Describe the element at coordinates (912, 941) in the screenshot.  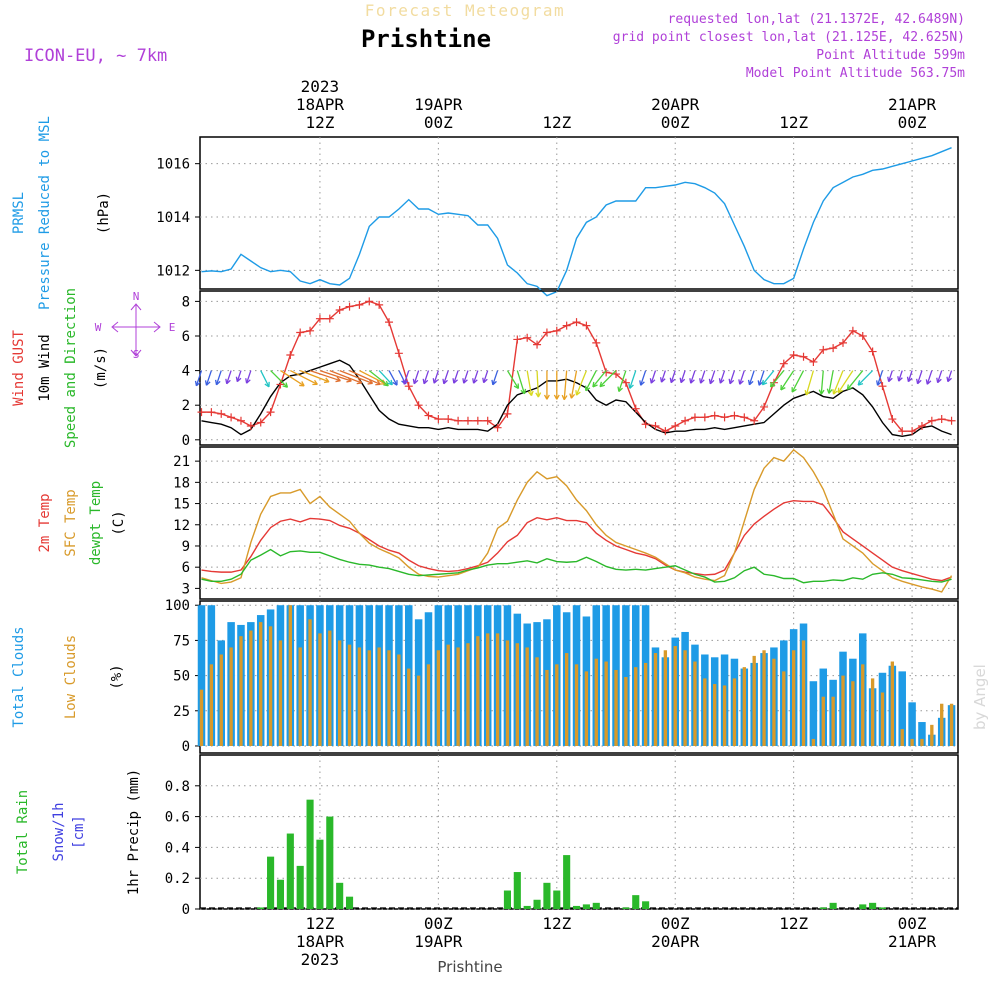
I see `bottom-time-label: 21APR` at that location.